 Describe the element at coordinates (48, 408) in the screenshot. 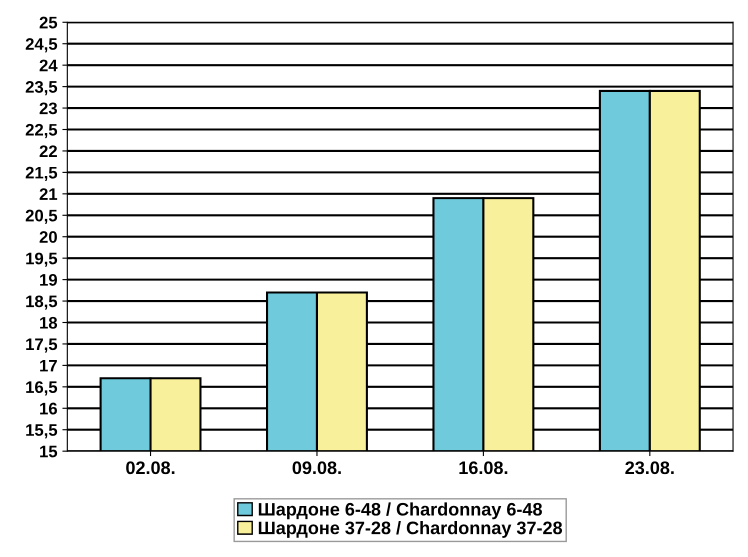

I see `y-tick-label: 16` at that location.